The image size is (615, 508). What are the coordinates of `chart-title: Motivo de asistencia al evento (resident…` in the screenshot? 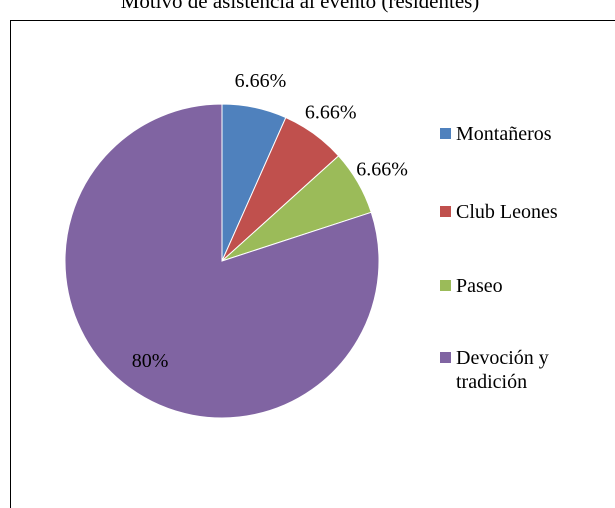 It's located at (300, 6).